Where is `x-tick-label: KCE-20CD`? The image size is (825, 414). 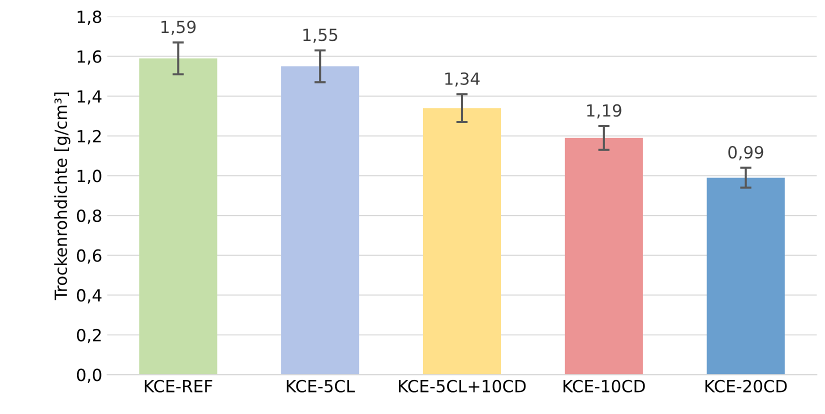 x-tick-label: KCE-20CD is located at coordinates (746, 386).